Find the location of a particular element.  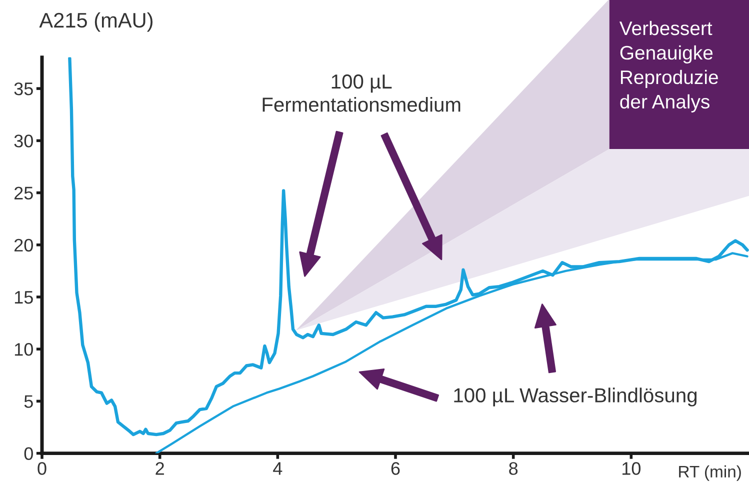

x-tick-label: 2 is located at coordinates (160, 468).